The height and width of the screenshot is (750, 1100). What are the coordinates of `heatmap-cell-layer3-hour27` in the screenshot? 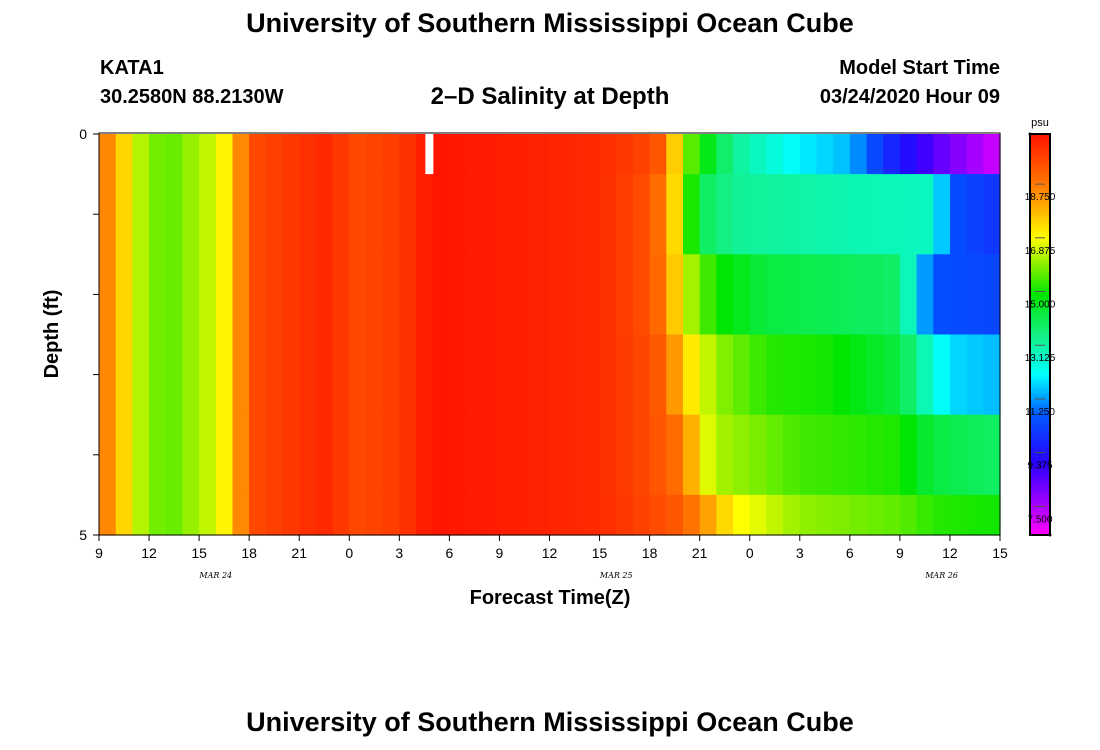 It's located at (558, 375).